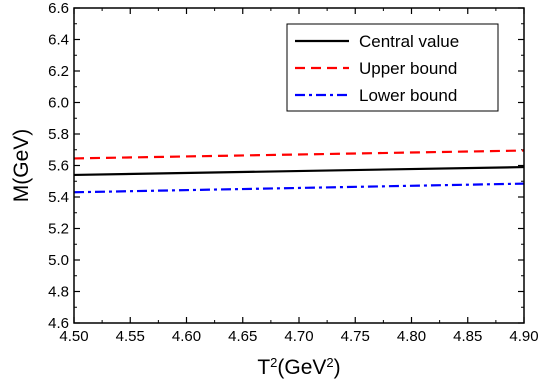  What do you see at coordinates (130, 336) in the screenshot?
I see `x-tick-label: 4.55` at bounding box center [130, 336].